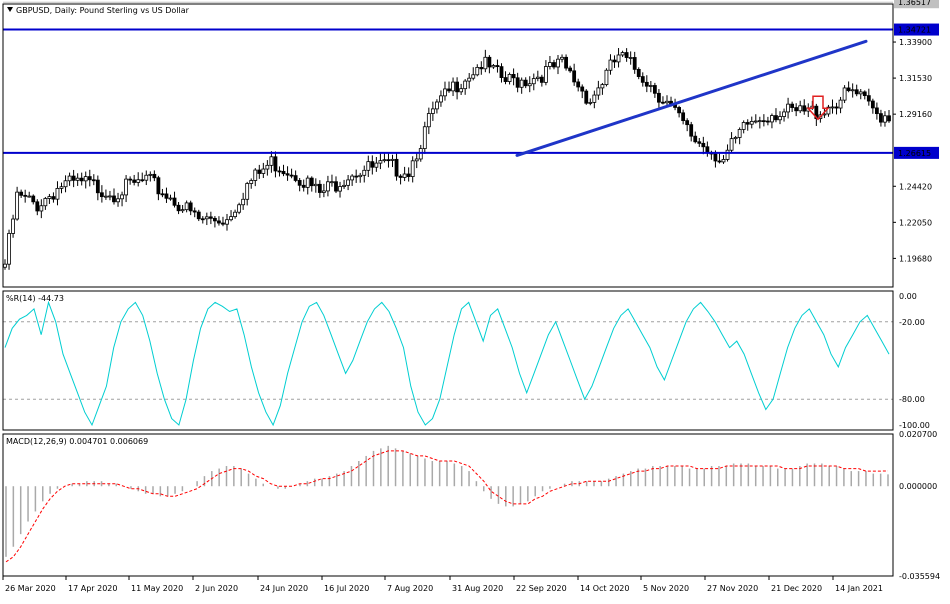 This screenshot has height=604, width=950. Describe the element at coordinates (915, 42) in the screenshot. I see `price-axis-label: 1.33900` at that location.